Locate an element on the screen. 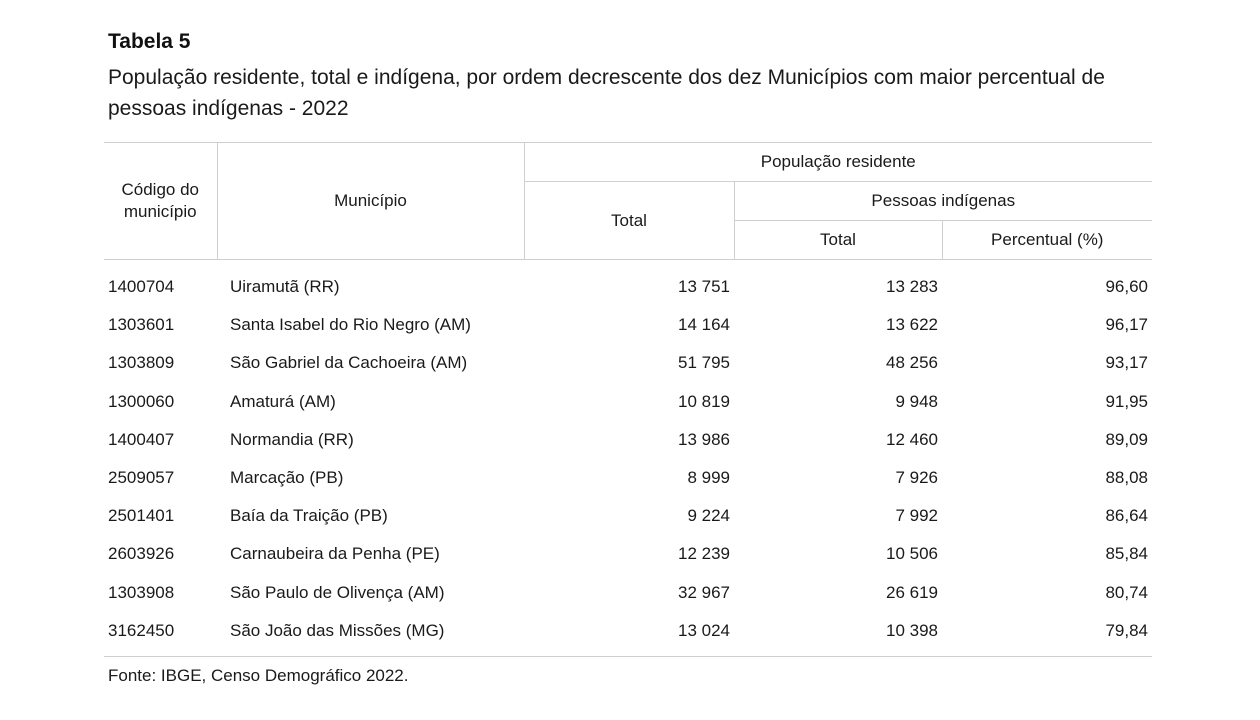  cell-municipio: Carnaubeira da Penha (PE) is located at coordinates (335, 554).